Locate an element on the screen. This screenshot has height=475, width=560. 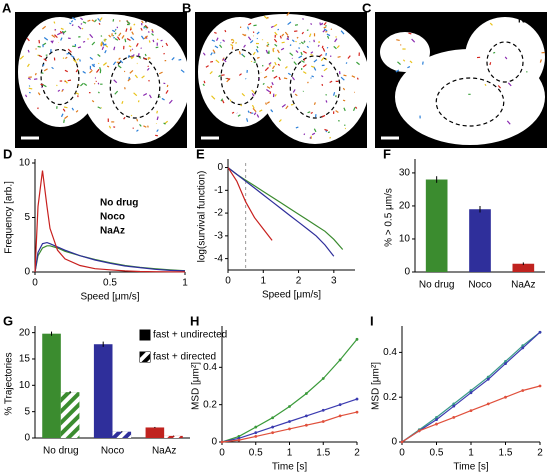
y-tick-label: 10 is located at coordinates (405, 239).